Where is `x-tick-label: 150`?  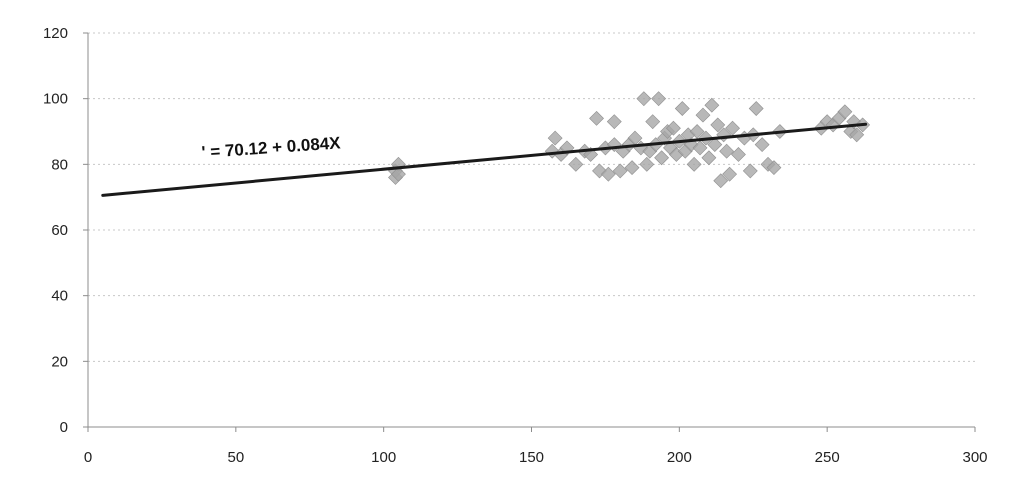 x-tick-label: 150 is located at coordinates (531, 457).